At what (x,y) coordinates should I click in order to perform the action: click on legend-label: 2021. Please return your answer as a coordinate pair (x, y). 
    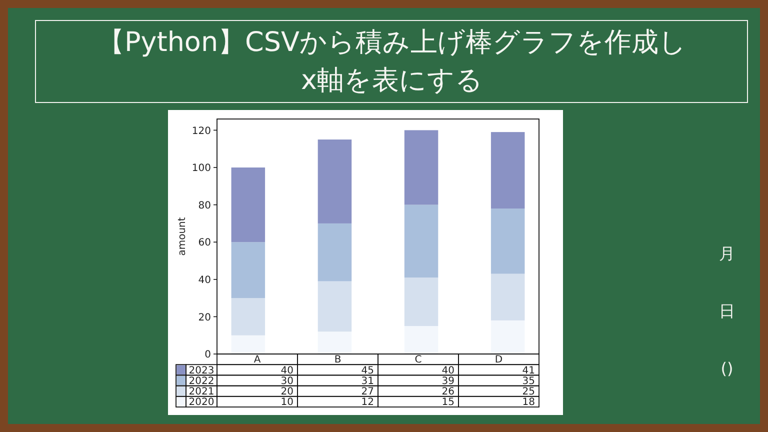
    Looking at the image, I should click on (201, 392).